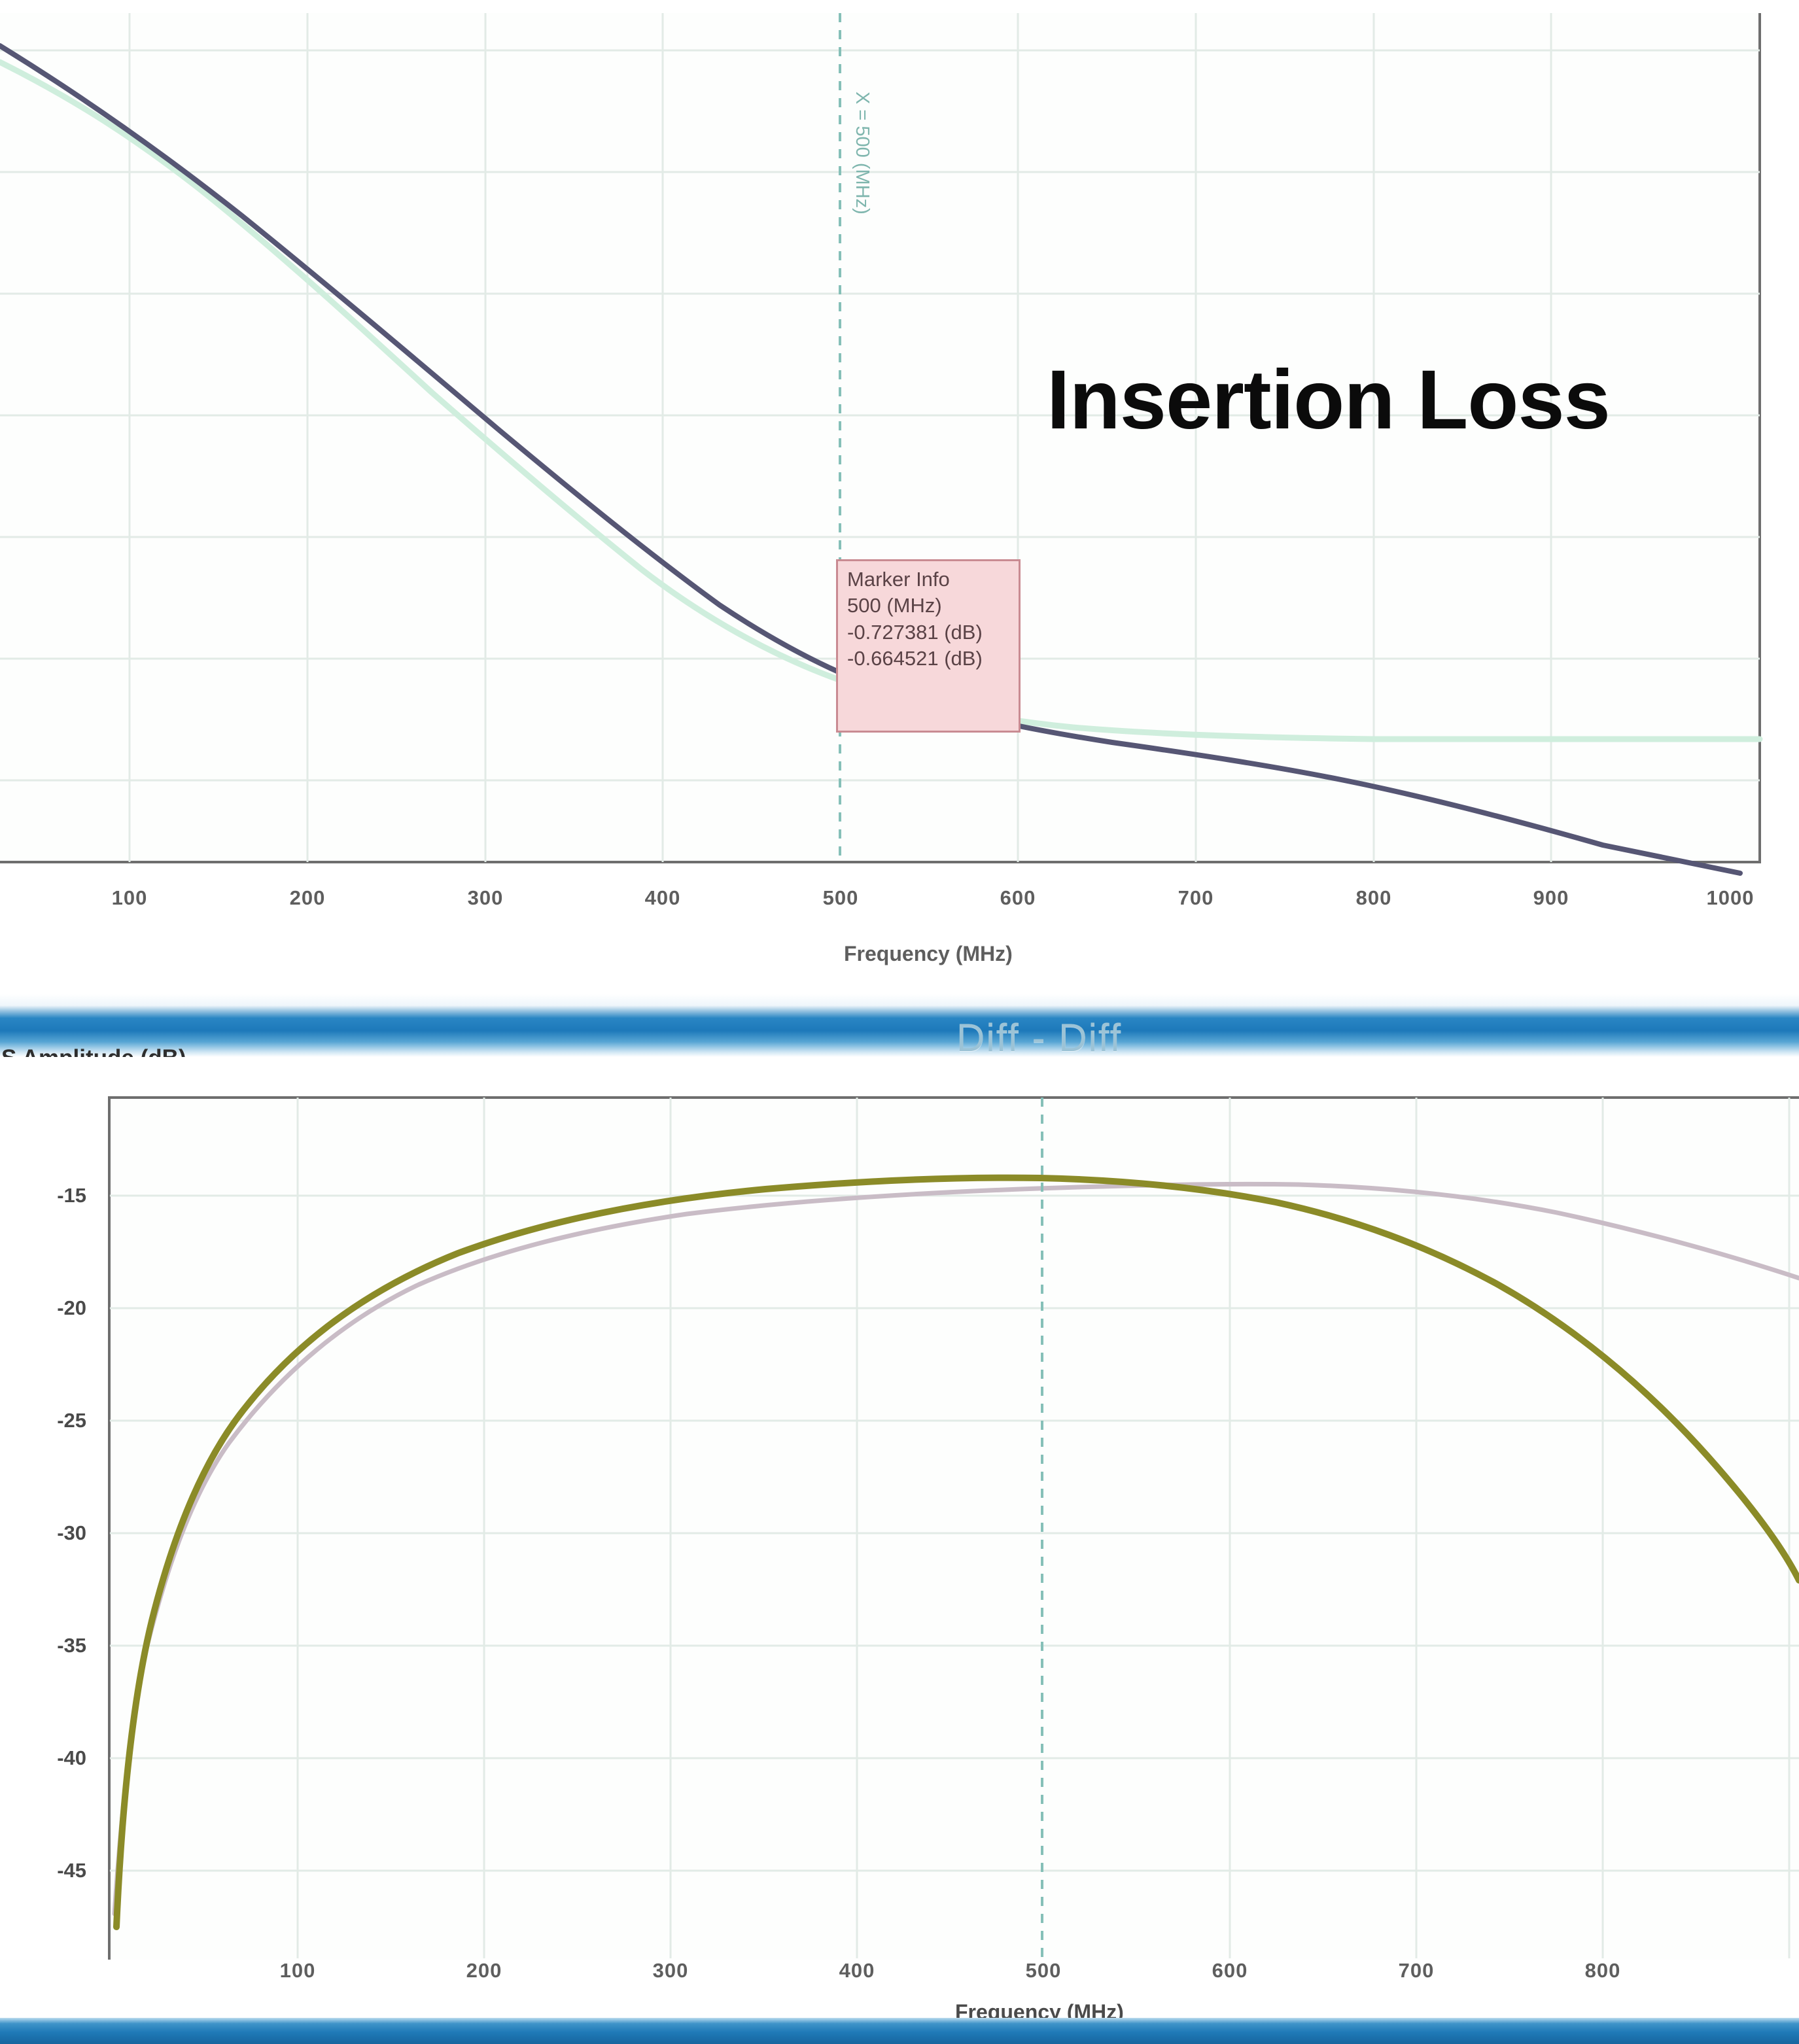 The image size is (1799, 2044). Describe the element at coordinates (71, 1195) in the screenshot. I see `ytick--15: -15` at that location.